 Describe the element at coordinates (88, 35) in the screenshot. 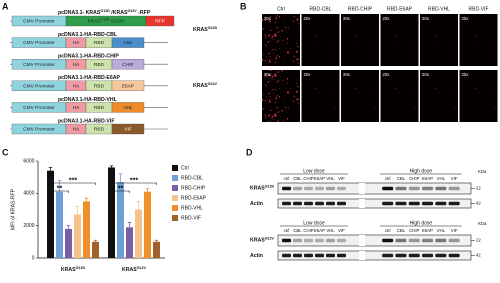

I see `construct-title: pcDNA3.1-HA-RBD-CBL` at that location.